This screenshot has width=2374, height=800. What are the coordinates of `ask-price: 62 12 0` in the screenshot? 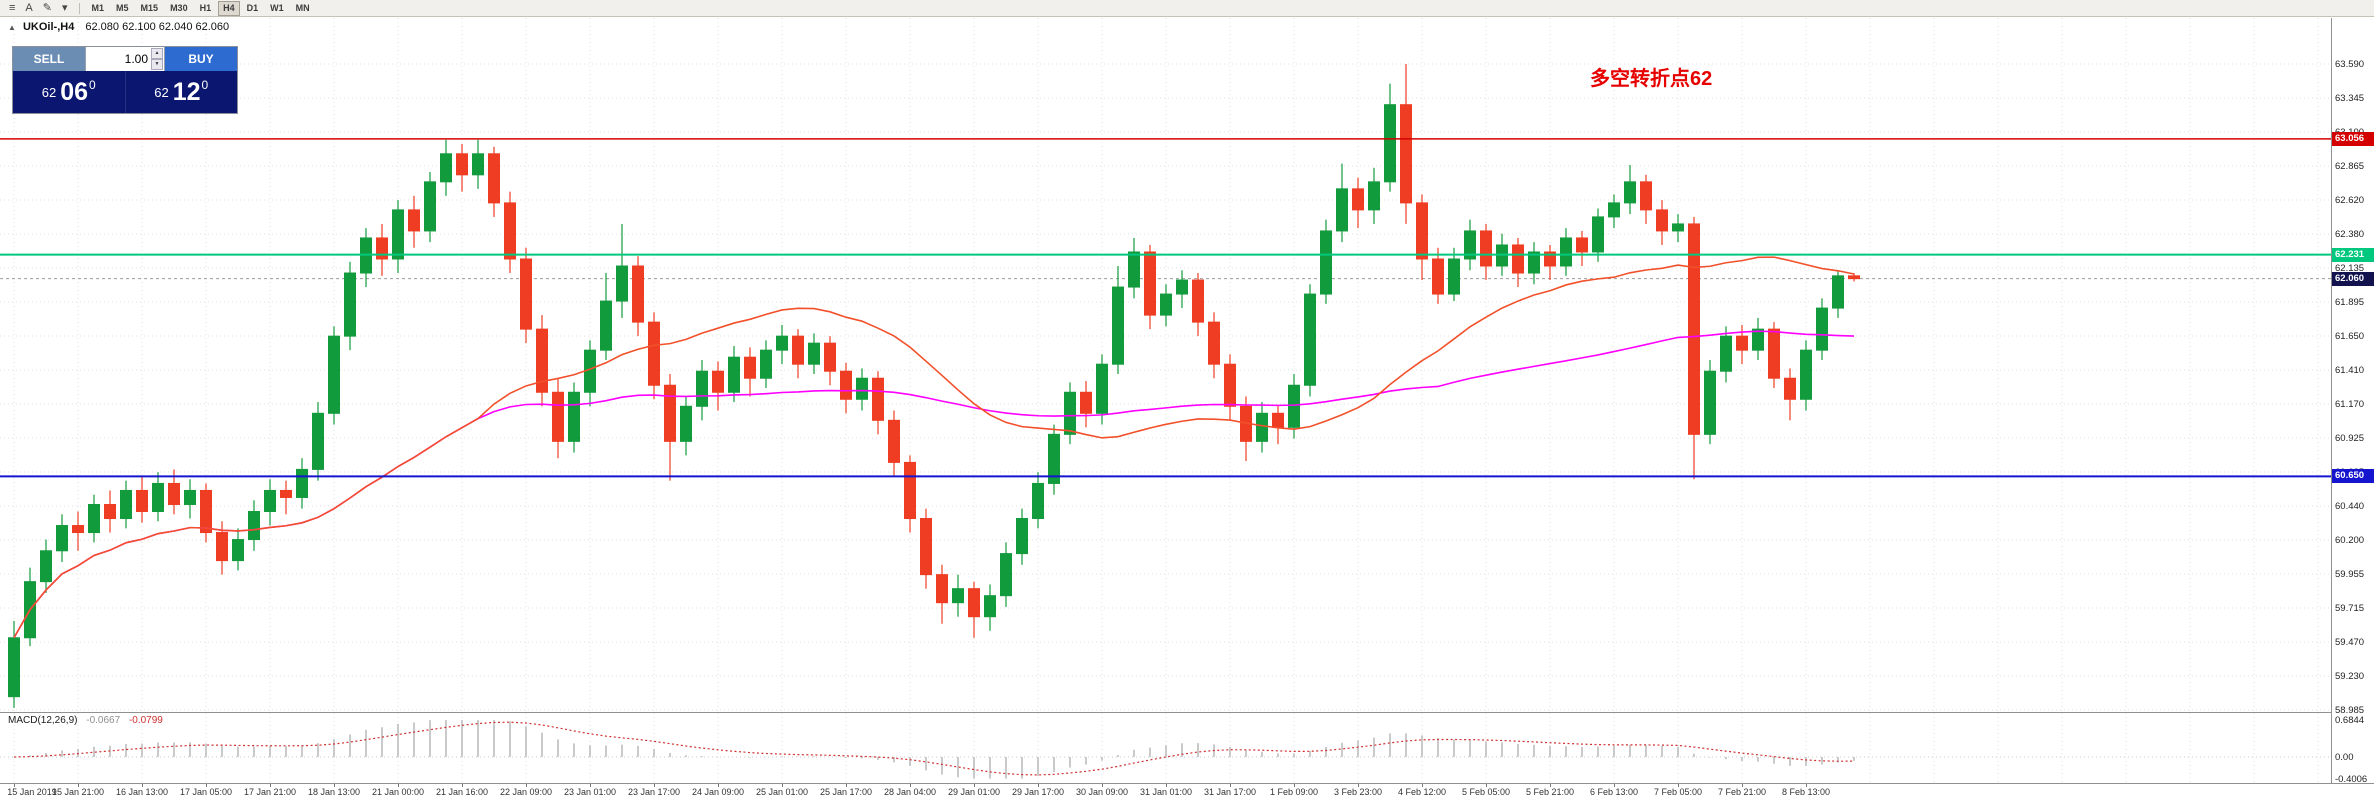 It's located at (182, 92).